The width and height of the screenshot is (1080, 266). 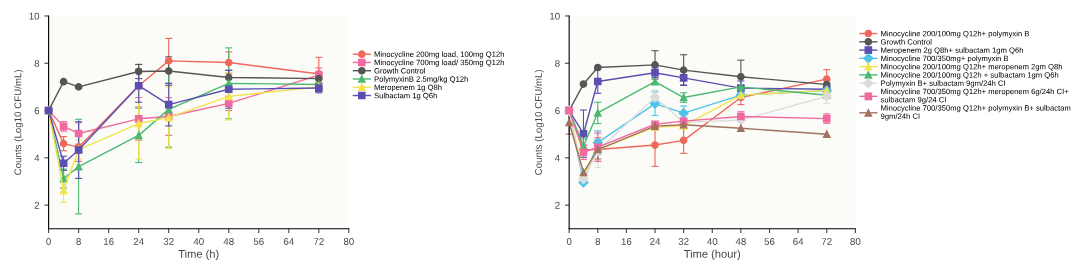 What do you see at coordinates (712, 254) in the screenshot?
I see `x-axis-title: Time (hour)` at bounding box center [712, 254].